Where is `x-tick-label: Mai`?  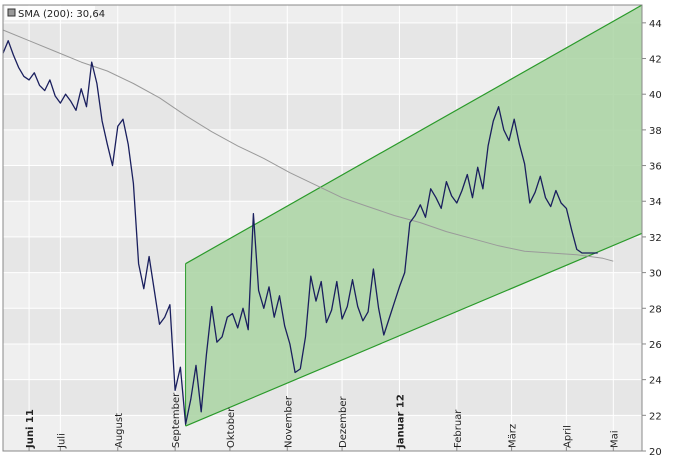
x-tick-label: Mai is located at coordinates (614, 439).